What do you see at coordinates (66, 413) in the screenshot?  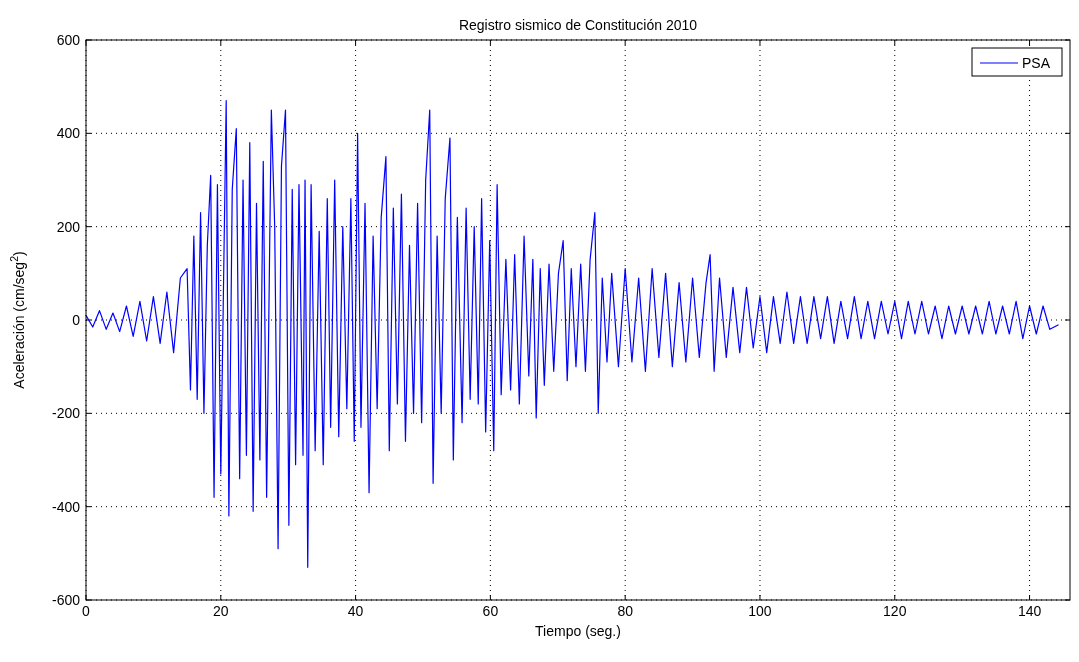 I see `y-tick-label: -200` at bounding box center [66, 413].